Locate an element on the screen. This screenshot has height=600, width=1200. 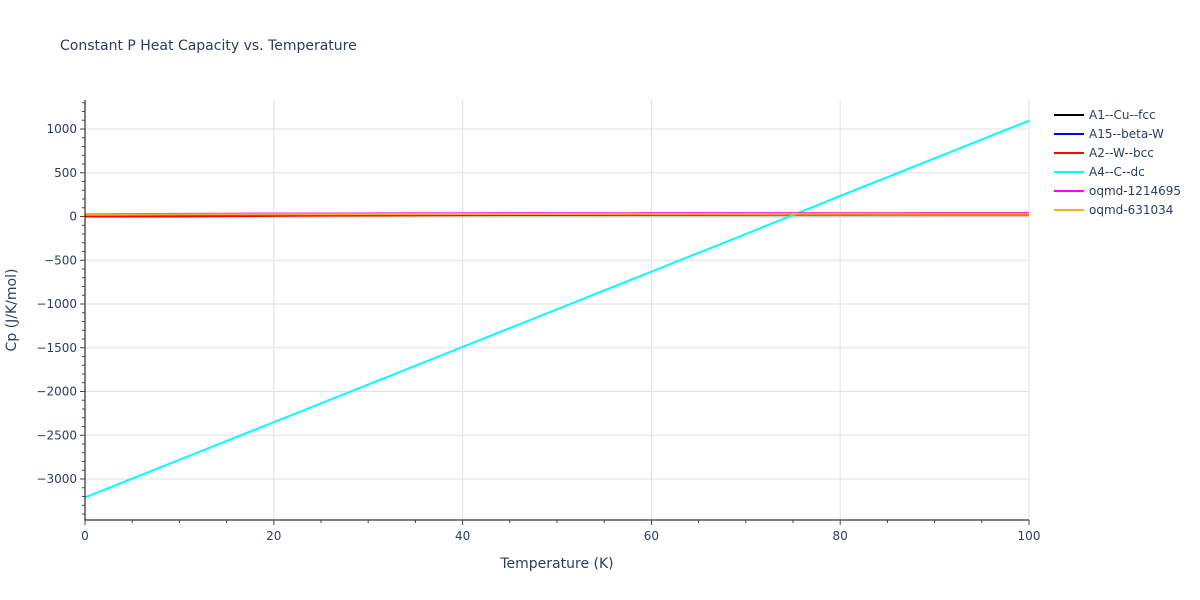
legend-item: A15--beta-W is located at coordinates (1109, 134).